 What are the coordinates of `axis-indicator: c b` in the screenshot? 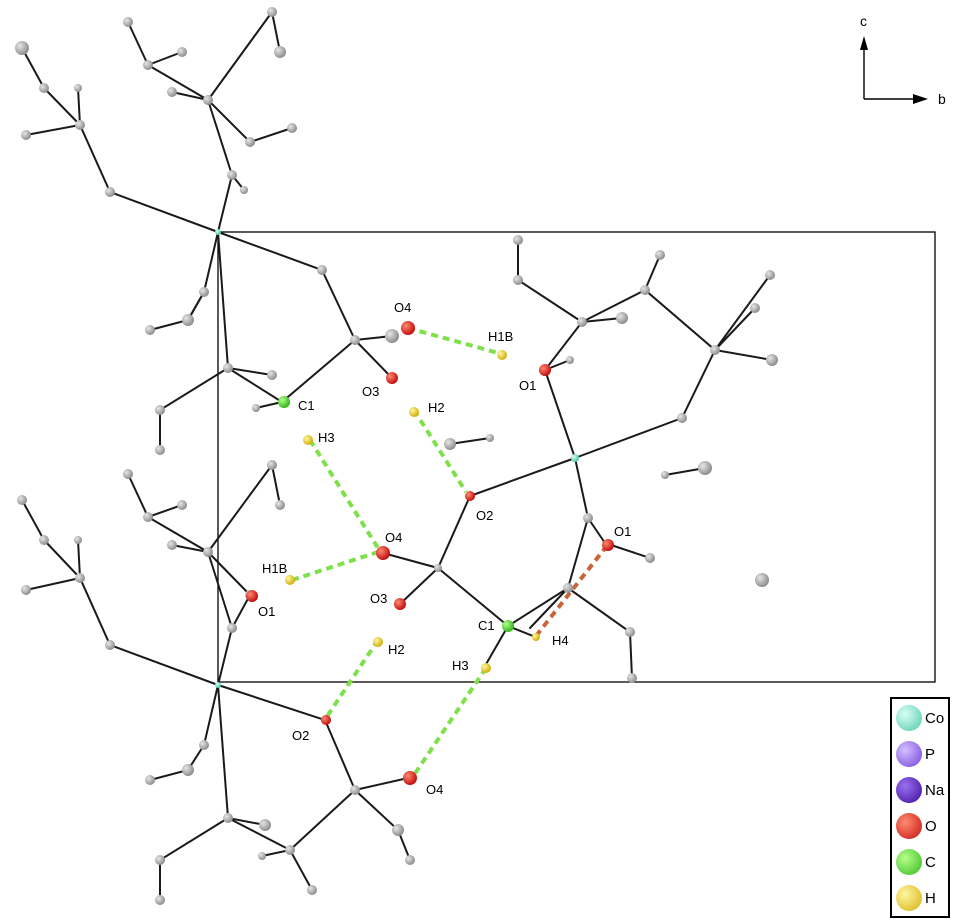 It's located at (903, 60).